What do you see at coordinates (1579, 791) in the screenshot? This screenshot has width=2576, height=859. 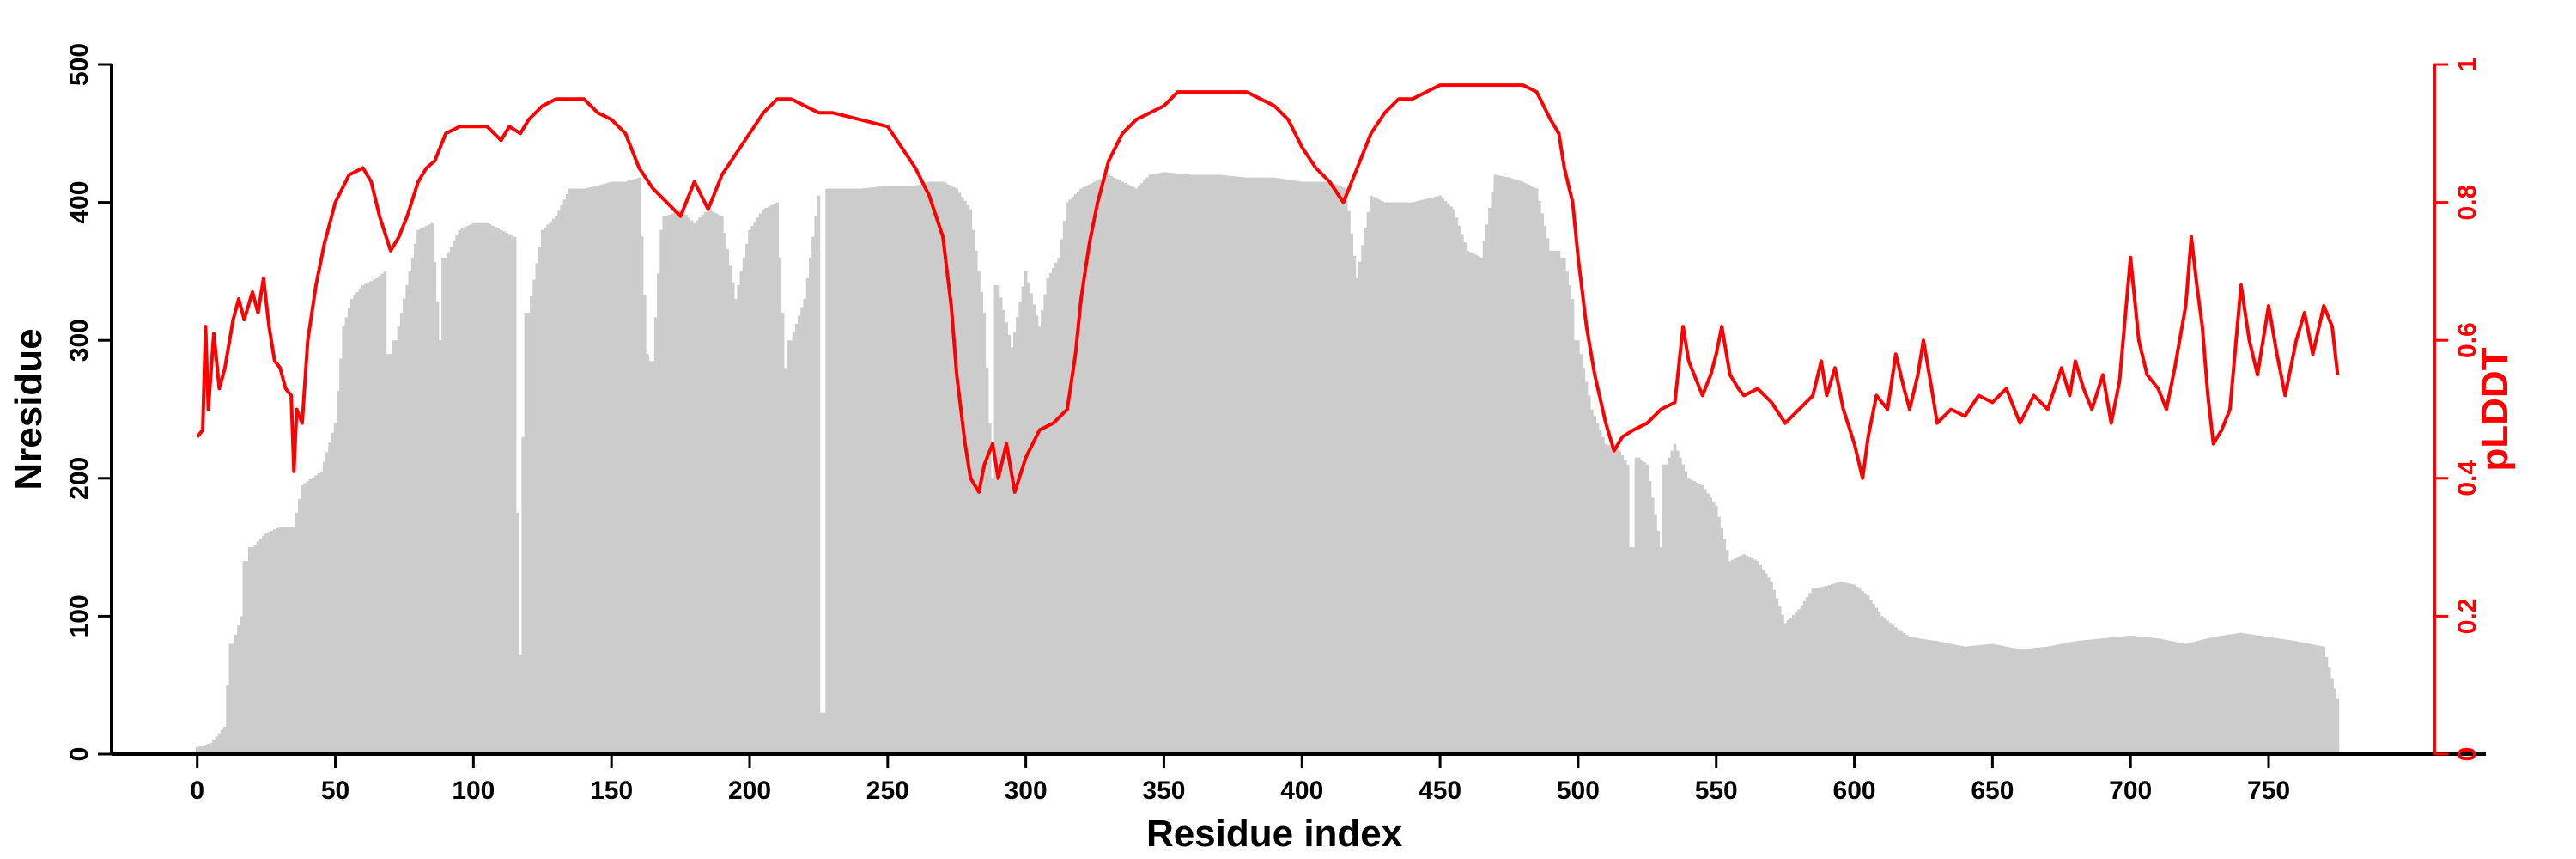 I see `x-tick-label: 500` at bounding box center [1579, 791].